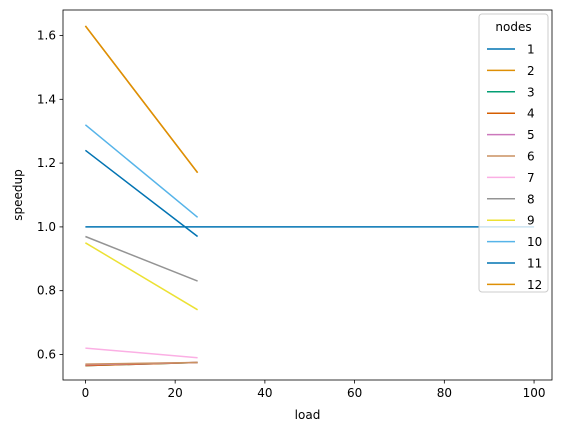 This screenshot has width=567, height=432. Describe the element at coordinates (46, 354) in the screenshot. I see `y-tick-label: 0.6` at that location.